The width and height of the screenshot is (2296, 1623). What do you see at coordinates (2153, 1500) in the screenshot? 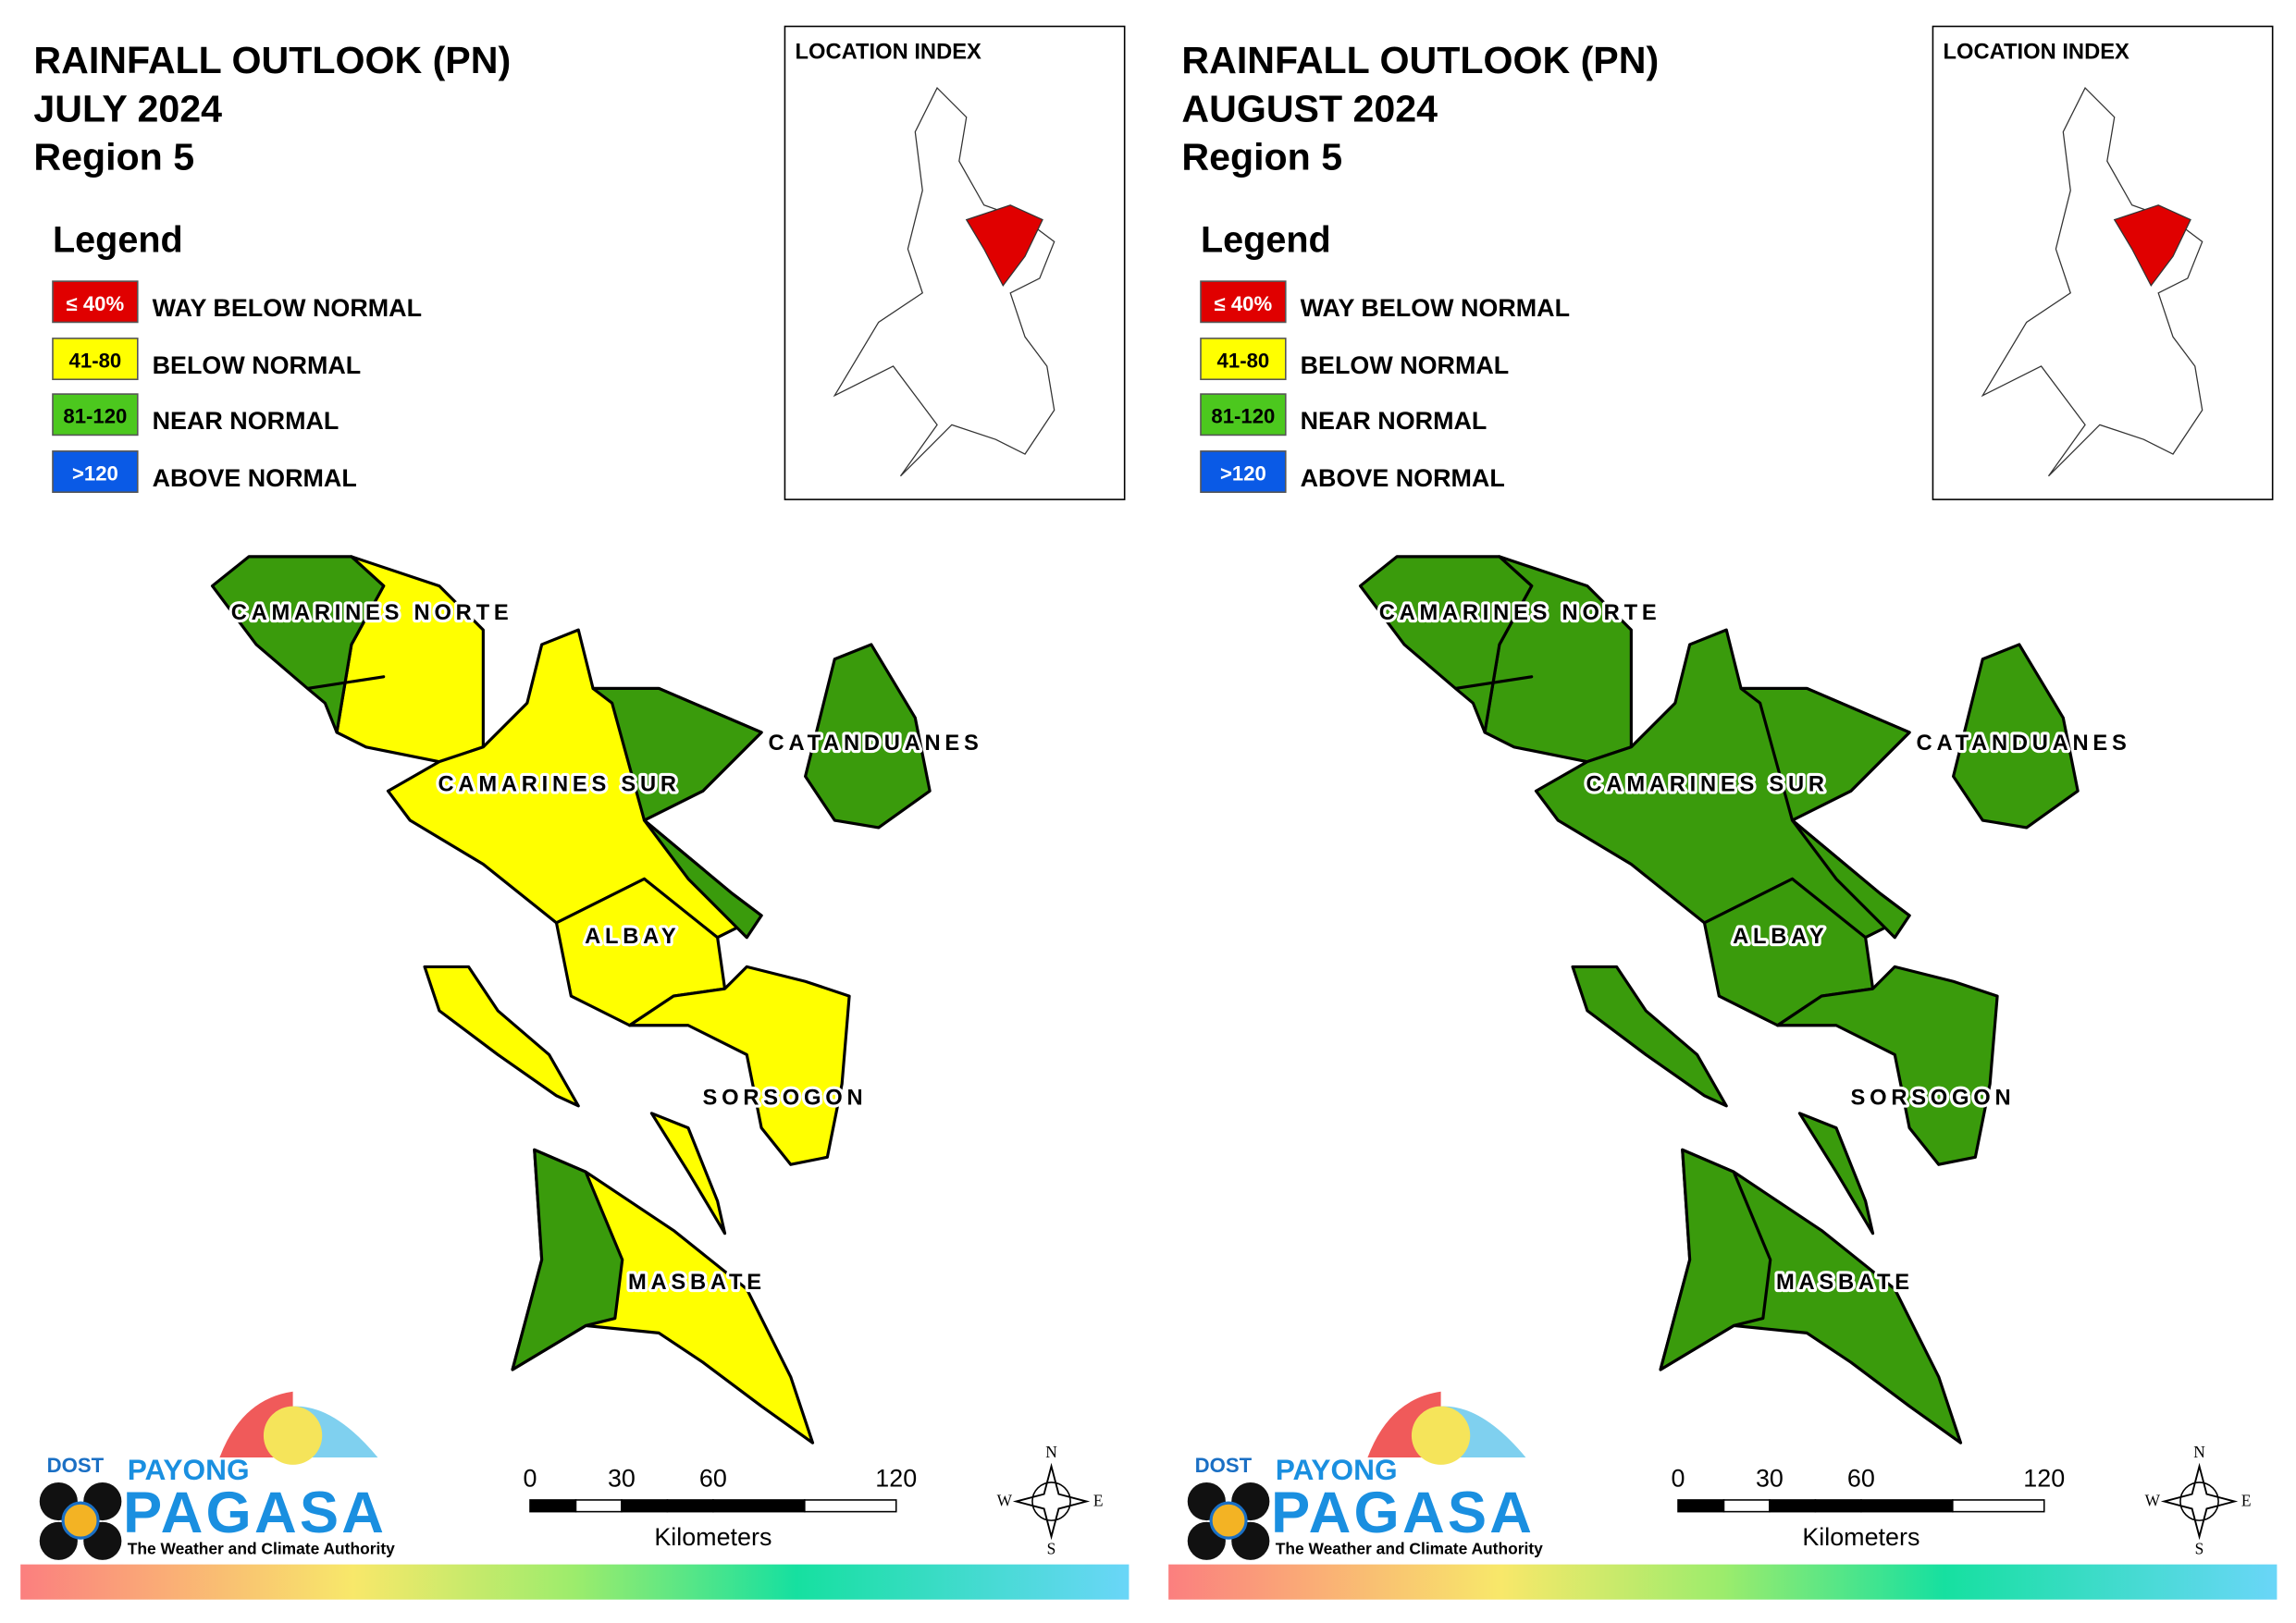
I see `compass-letter: W` at bounding box center [2153, 1500].